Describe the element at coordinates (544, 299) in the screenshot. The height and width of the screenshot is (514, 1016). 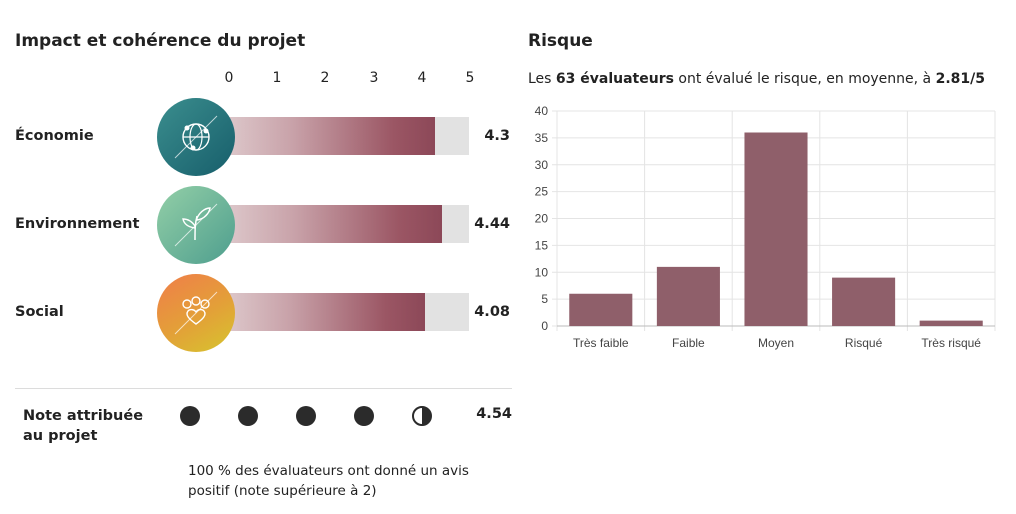
I see `y-tick-label: 5` at that location.